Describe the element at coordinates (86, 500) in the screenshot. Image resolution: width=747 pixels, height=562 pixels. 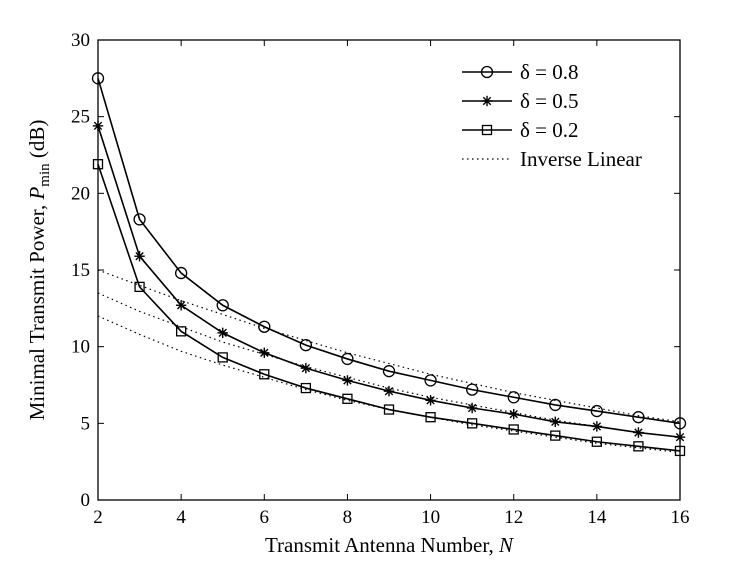
I see `y-tick-label: 0` at that location.